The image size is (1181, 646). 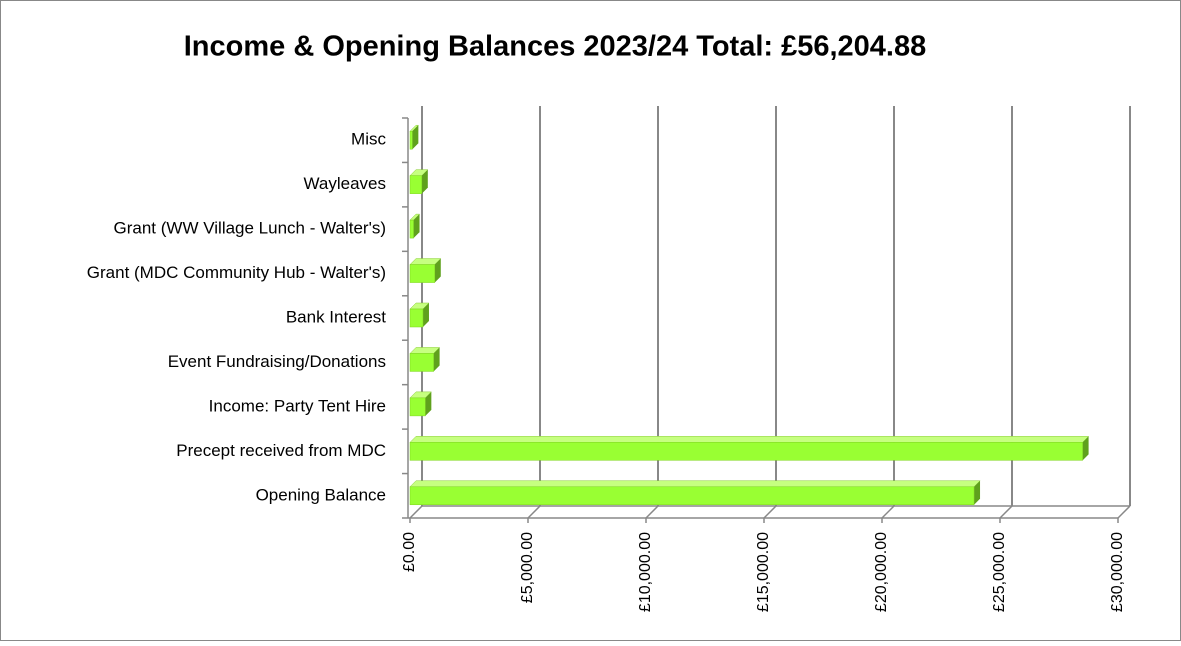 What do you see at coordinates (277, 361) in the screenshot?
I see `y-tick-label: Event Fundraising/Donations` at bounding box center [277, 361].